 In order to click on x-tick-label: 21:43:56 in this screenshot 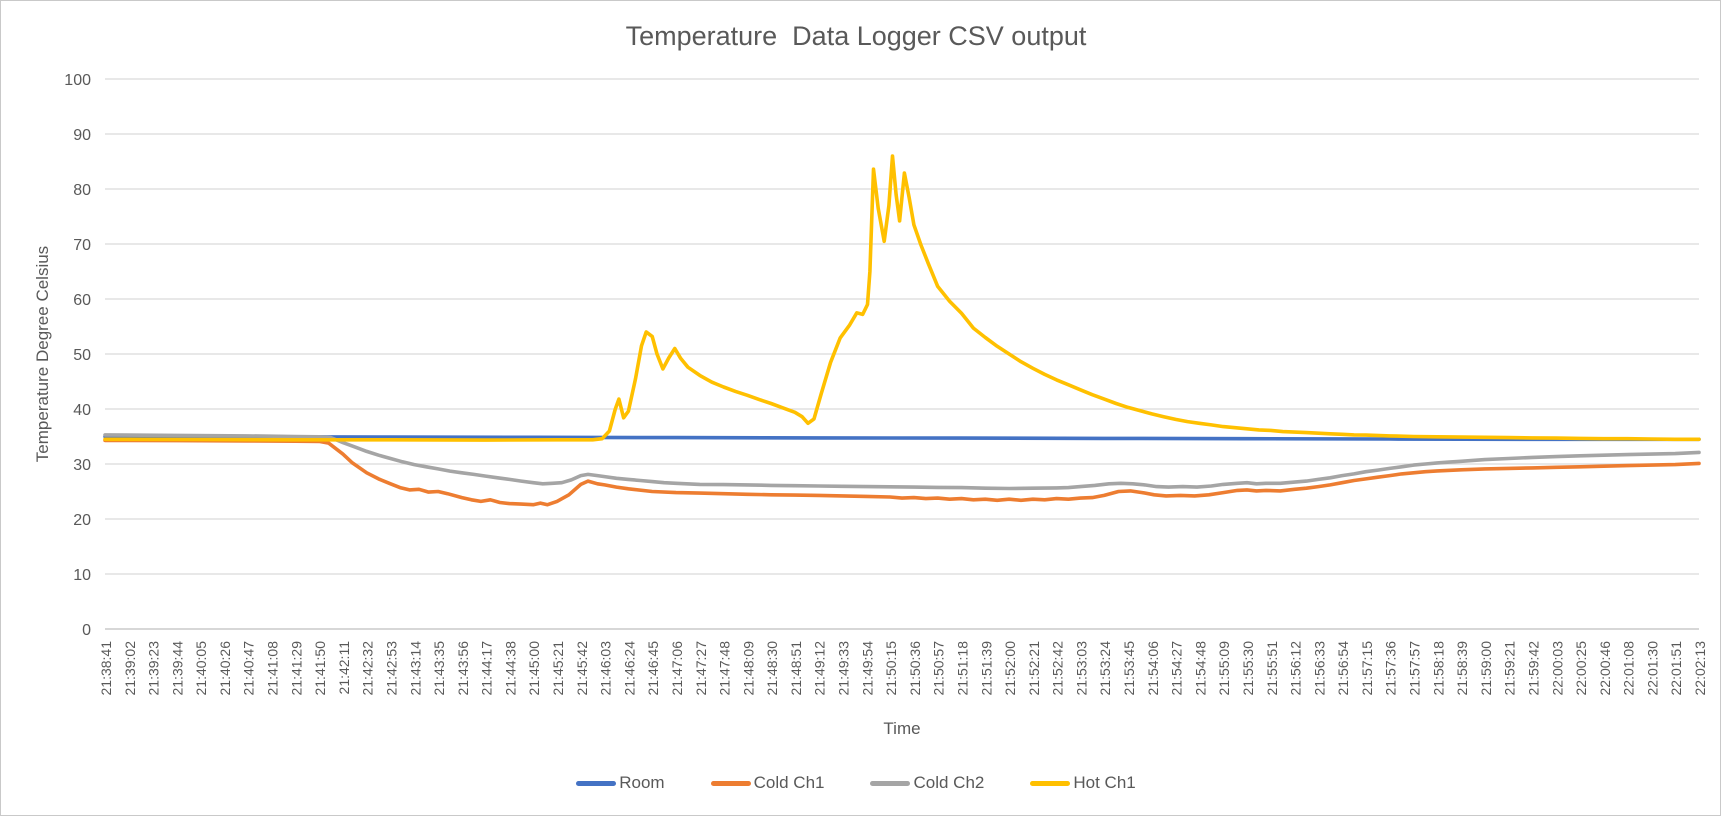, I will do `click(463, 668)`.